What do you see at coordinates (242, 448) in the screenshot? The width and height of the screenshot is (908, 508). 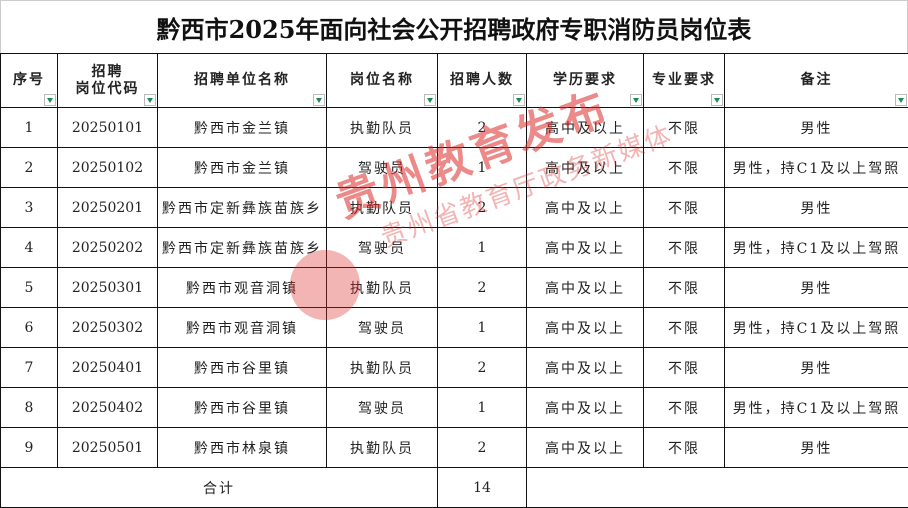 I see `cell-unit: 黔西市林泉镇` at bounding box center [242, 448].